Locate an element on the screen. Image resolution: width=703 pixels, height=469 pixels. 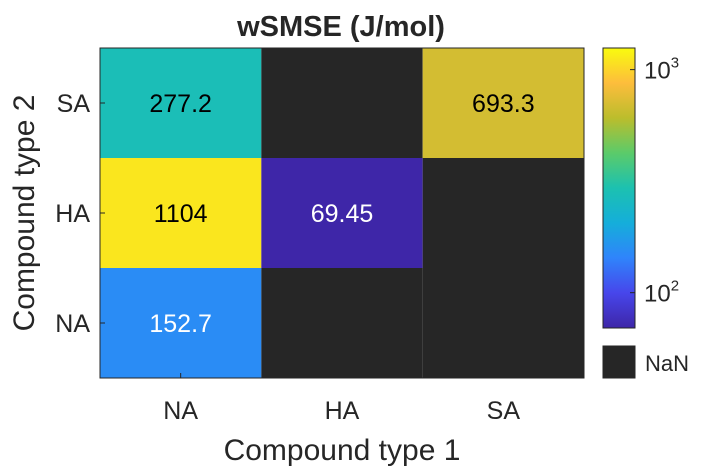
x-tick-label: SA is located at coordinates (504, 411).